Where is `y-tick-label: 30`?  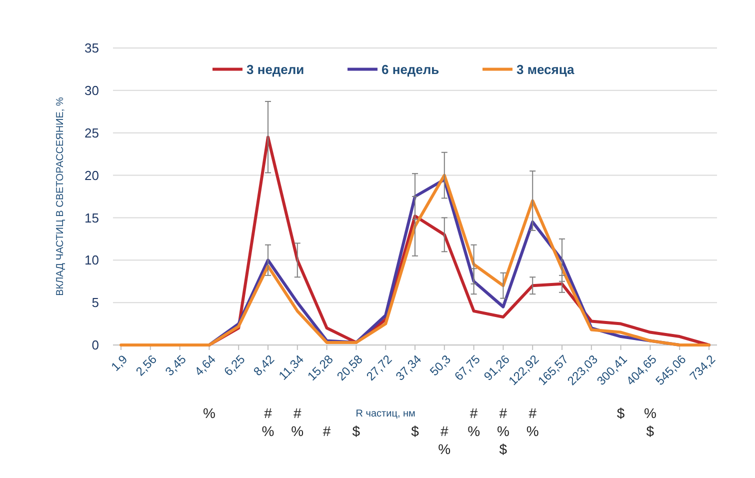 y-tick-label: 30 is located at coordinates (91, 90).